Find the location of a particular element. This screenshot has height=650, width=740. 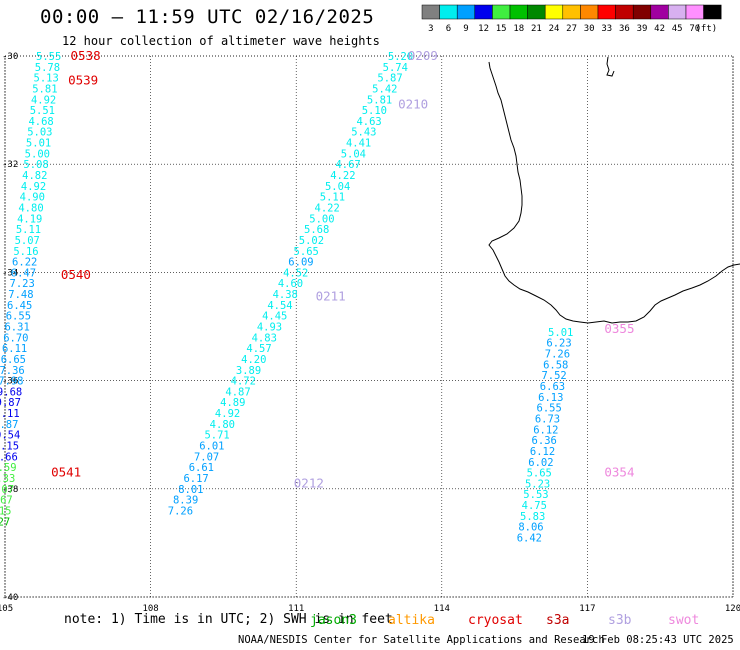

wave-height-value: 6.02 is located at coordinates (540, 463).